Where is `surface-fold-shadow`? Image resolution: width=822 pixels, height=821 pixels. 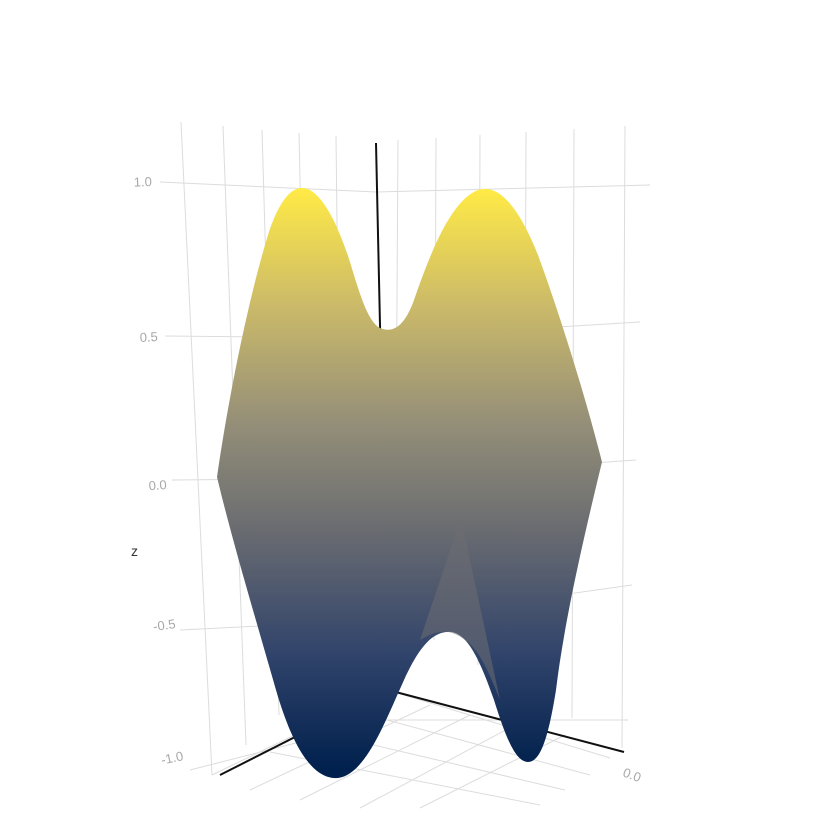 surface-fold-shadow is located at coordinates (460, 609).